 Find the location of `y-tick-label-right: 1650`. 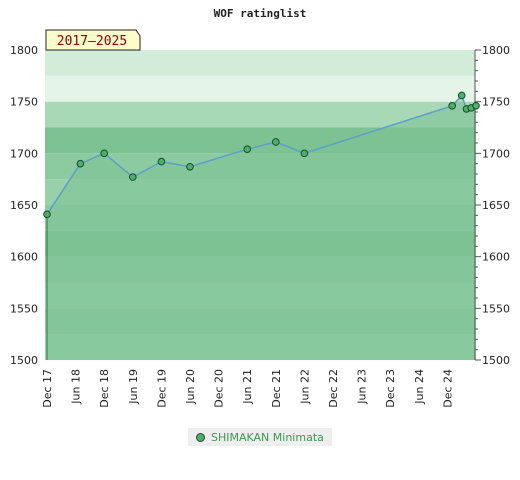

y-tick-label-right: 1650 is located at coordinates (496, 205).